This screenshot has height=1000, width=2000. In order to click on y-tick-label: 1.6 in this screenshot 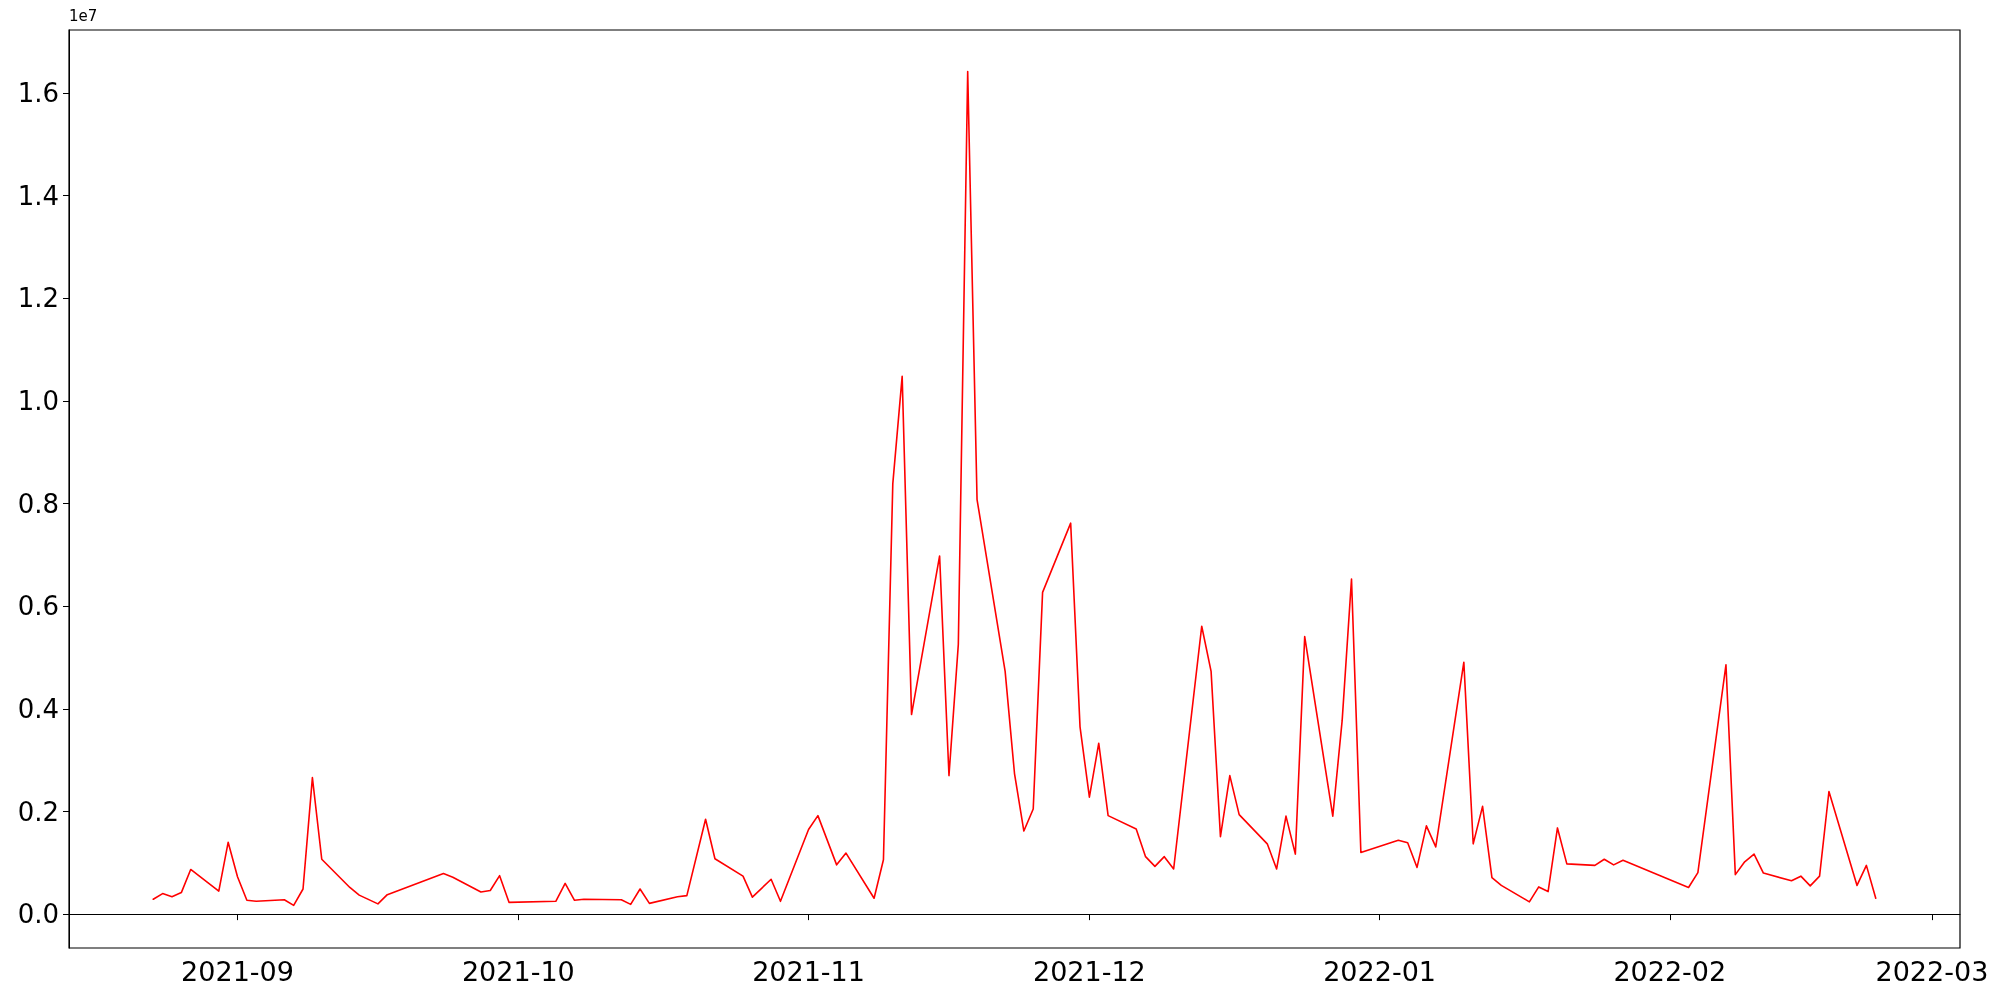, I will do `click(38, 93)`.